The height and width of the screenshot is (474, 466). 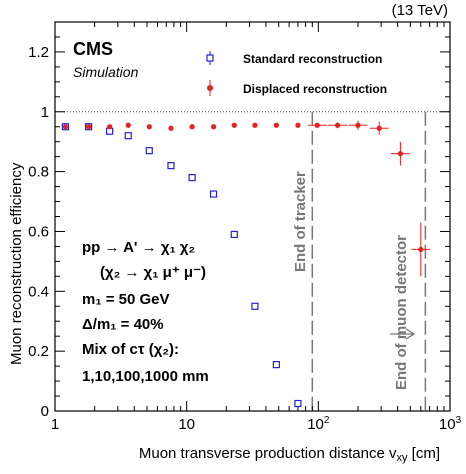 What do you see at coordinates (186, 424) in the screenshot?
I see `x-tick-label: 10` at bounding box center [186, 424].